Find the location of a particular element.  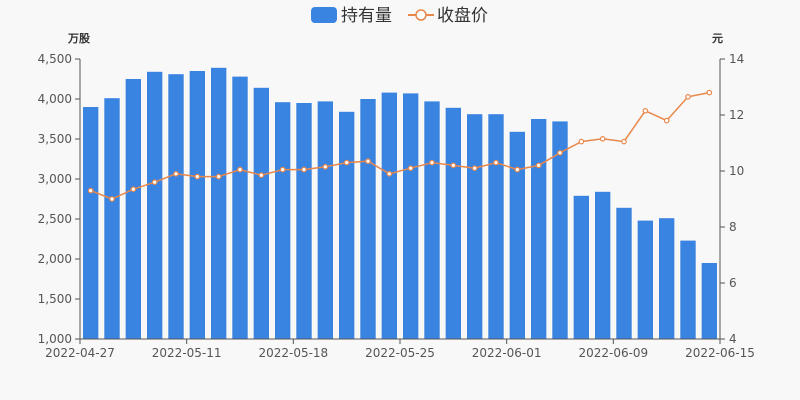

legend-label-holding: 持有量 is located at coordinates (366, 16).